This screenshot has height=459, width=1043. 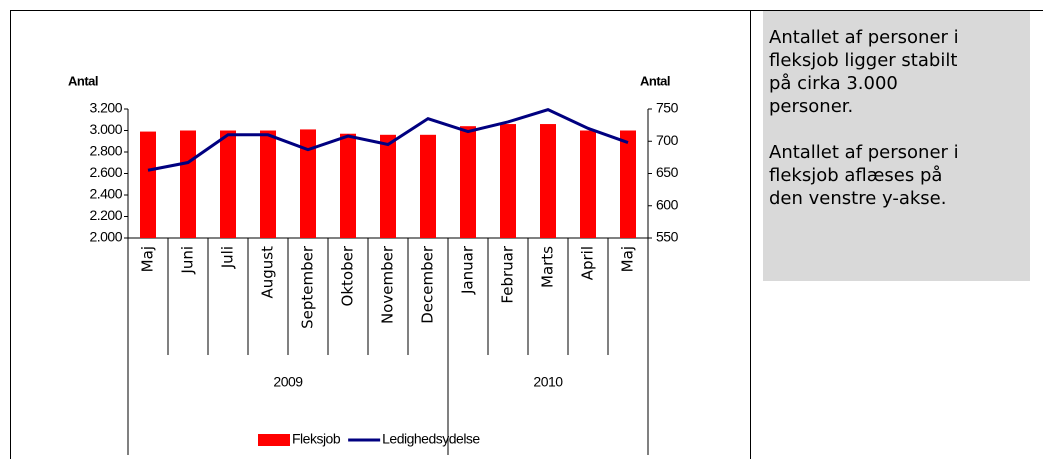 I want to click on line, so click(x=388, y=140).